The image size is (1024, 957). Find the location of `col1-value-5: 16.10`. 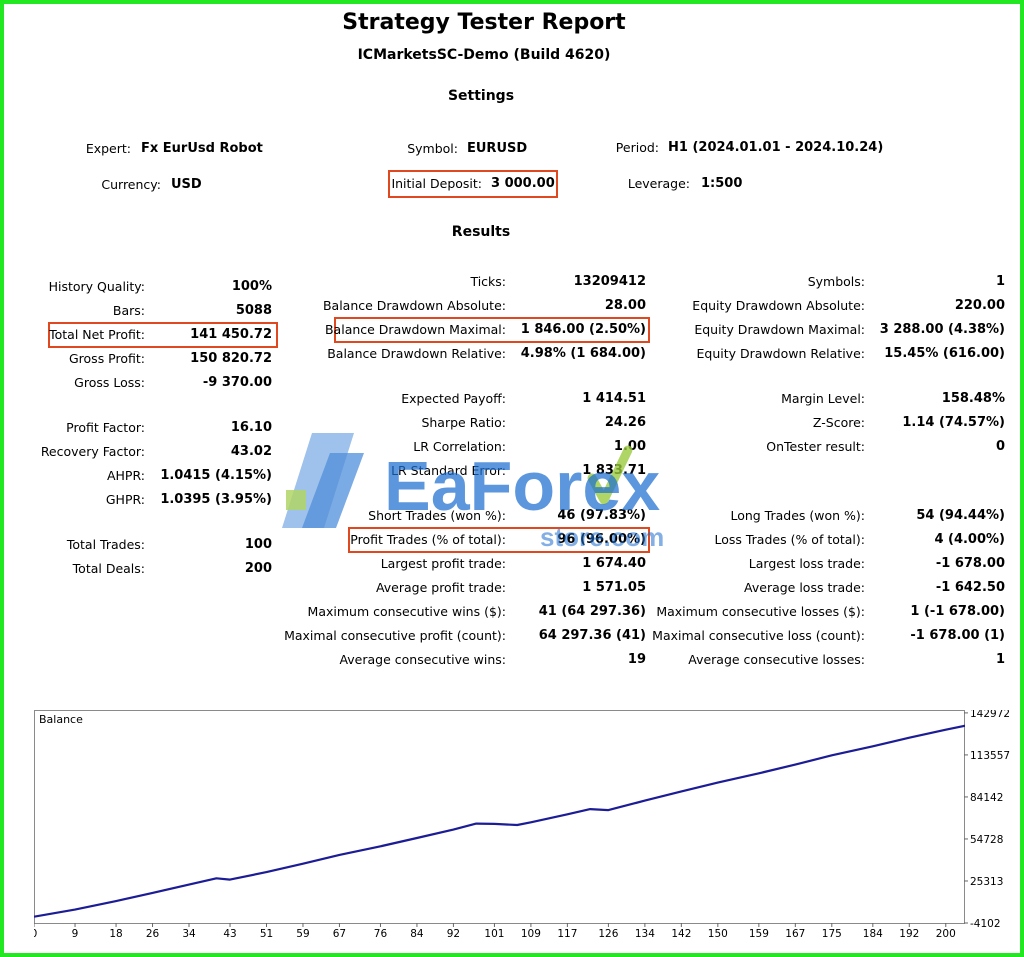

col1-value-5: 16.10 is located at coordinates (251, 427).